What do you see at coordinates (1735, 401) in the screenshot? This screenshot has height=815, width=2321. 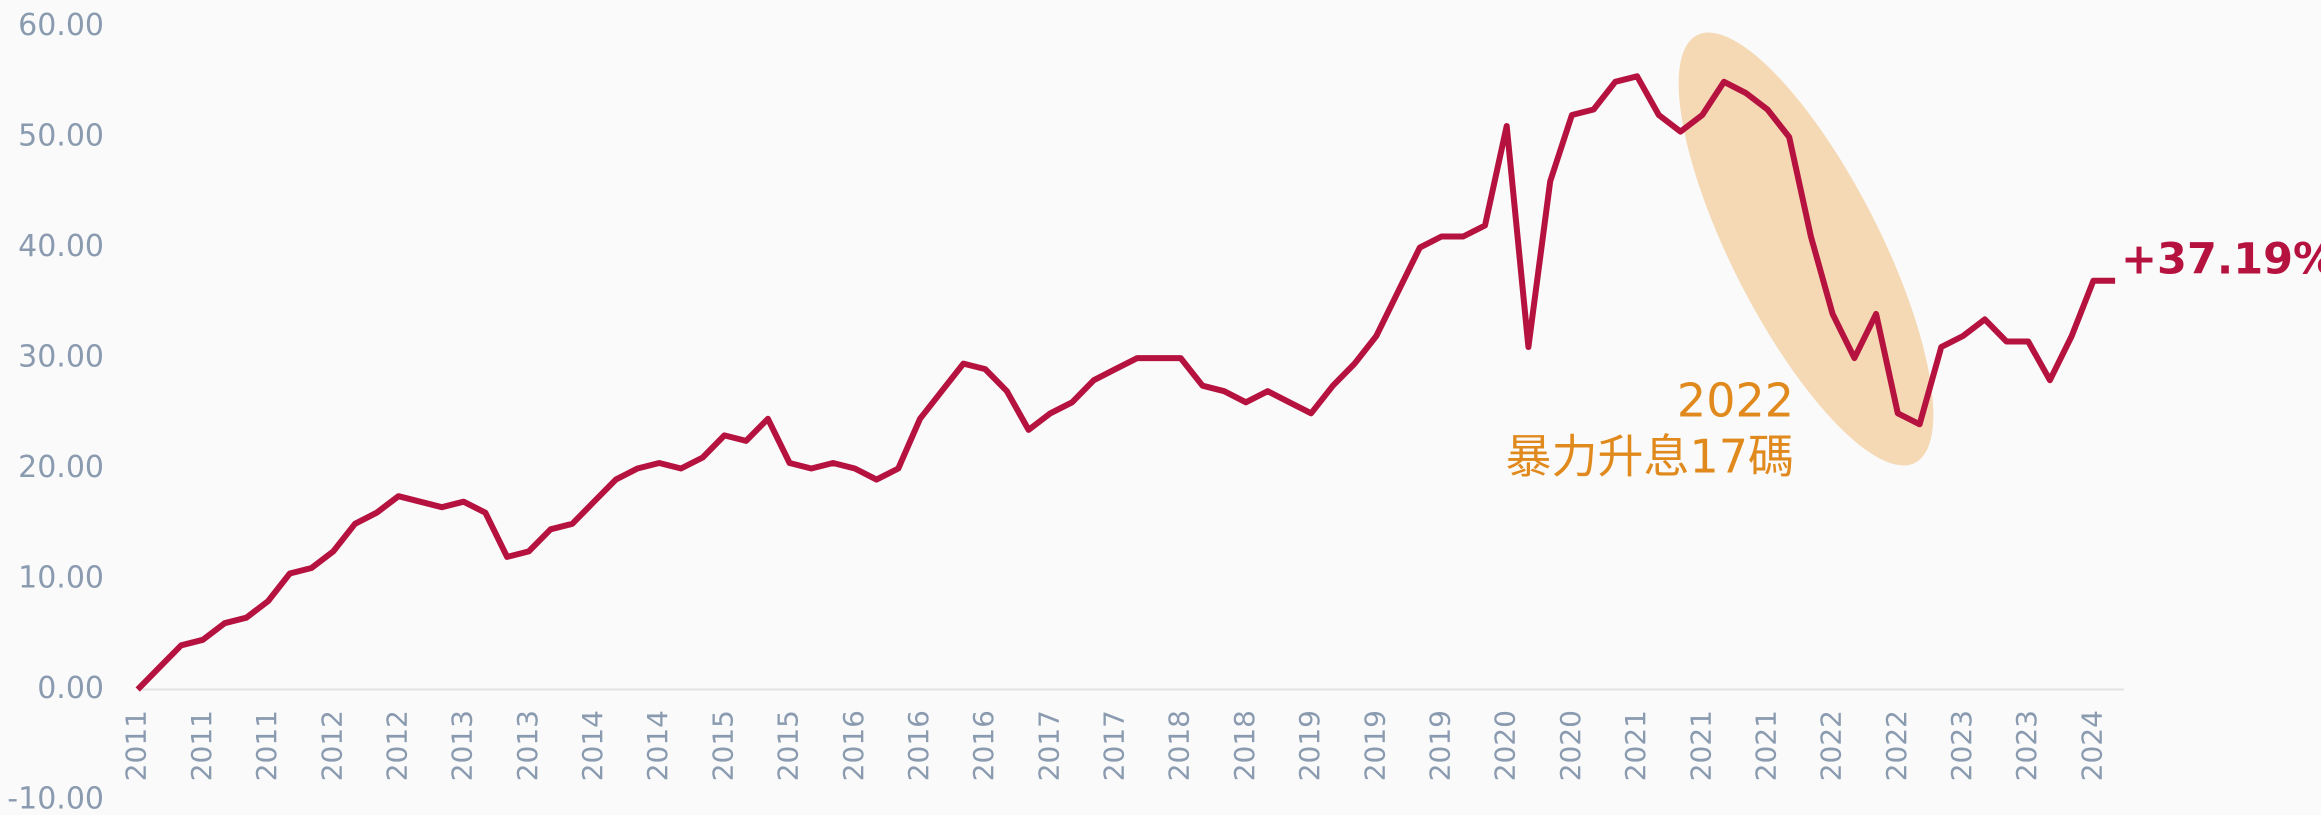 I see `annotation: 2022` at bounding box center [1735, 401].